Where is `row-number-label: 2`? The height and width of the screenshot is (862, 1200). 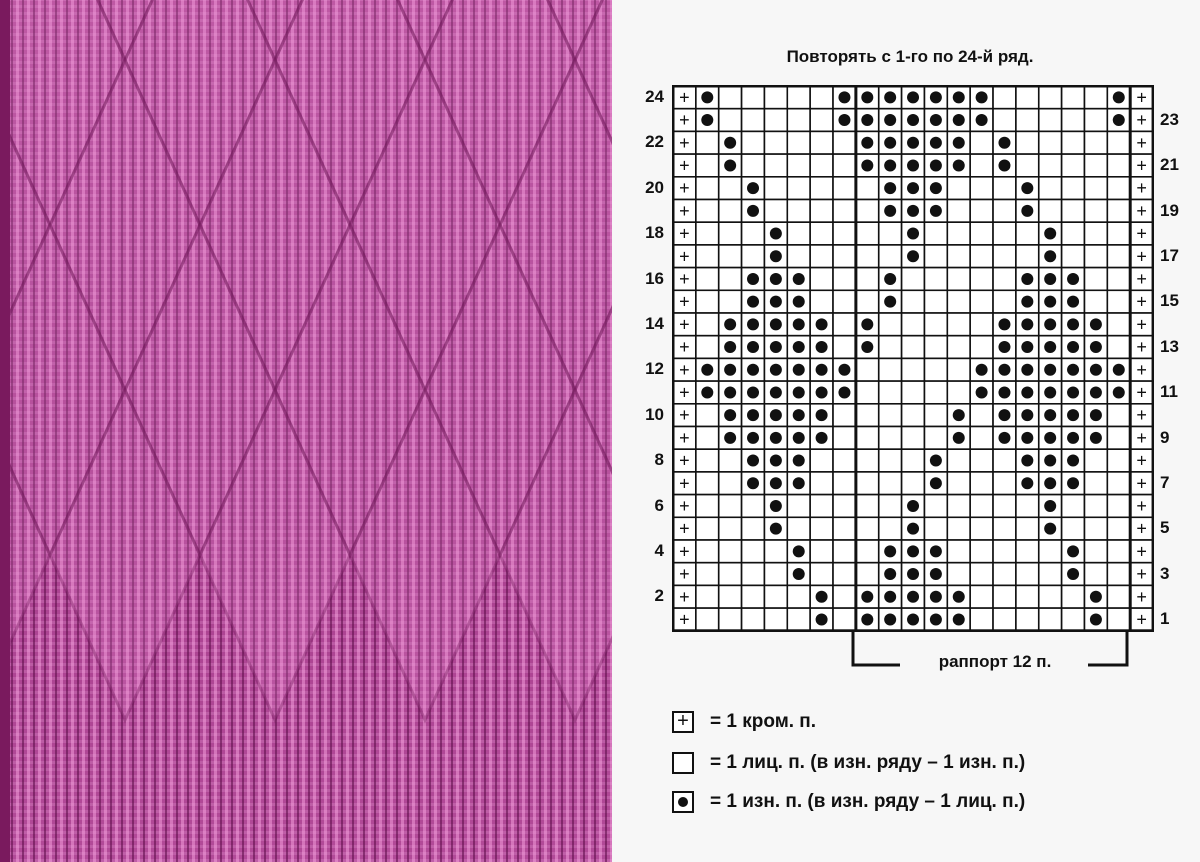
row-number-label: 2 is located at coordinates (659, 596).